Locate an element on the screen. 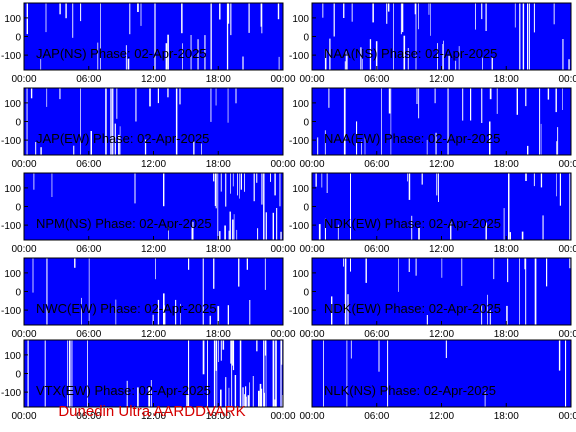 The height and width of the screenshot is (432, 576). phase-trace is located at coordinates (441, 373).